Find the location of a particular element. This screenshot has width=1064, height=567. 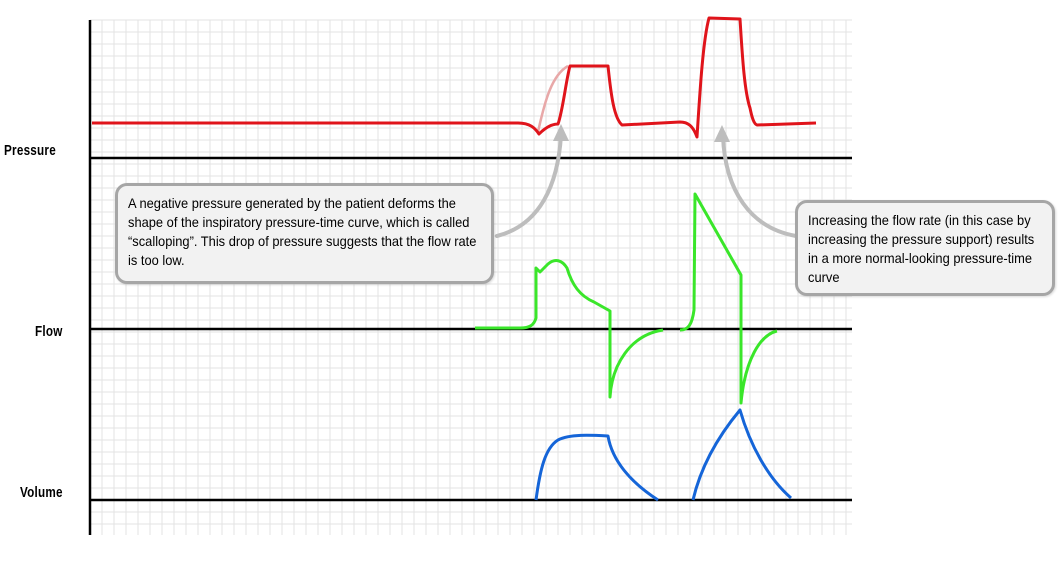

left-arrow-head is located at coordinates (561, 132).